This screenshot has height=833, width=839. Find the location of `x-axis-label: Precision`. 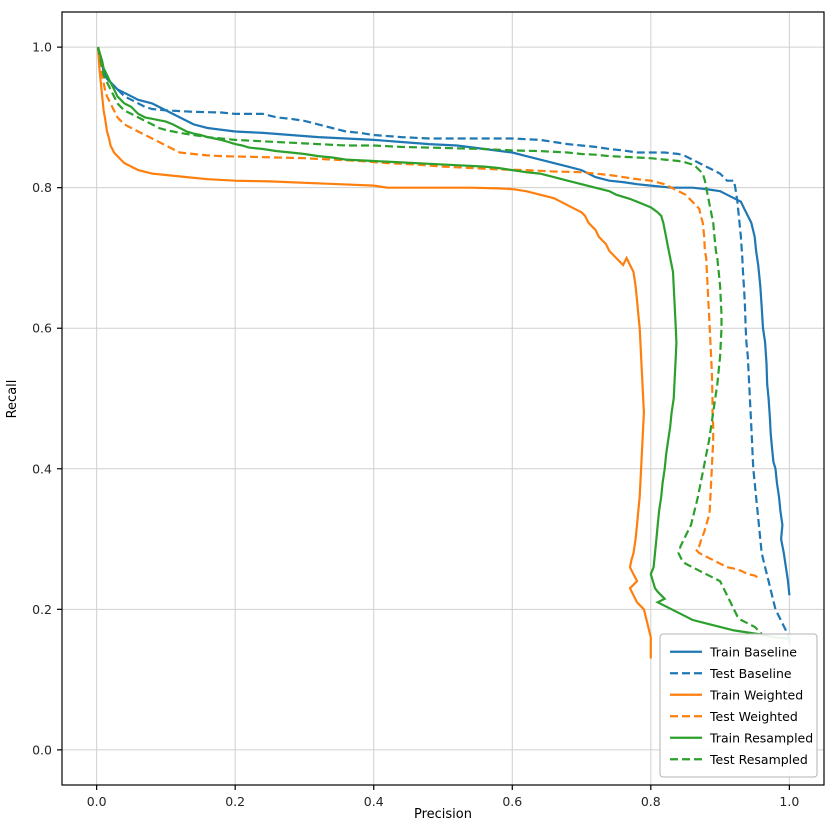

x-axis-label: Precision is located at coordinates (443, 814).